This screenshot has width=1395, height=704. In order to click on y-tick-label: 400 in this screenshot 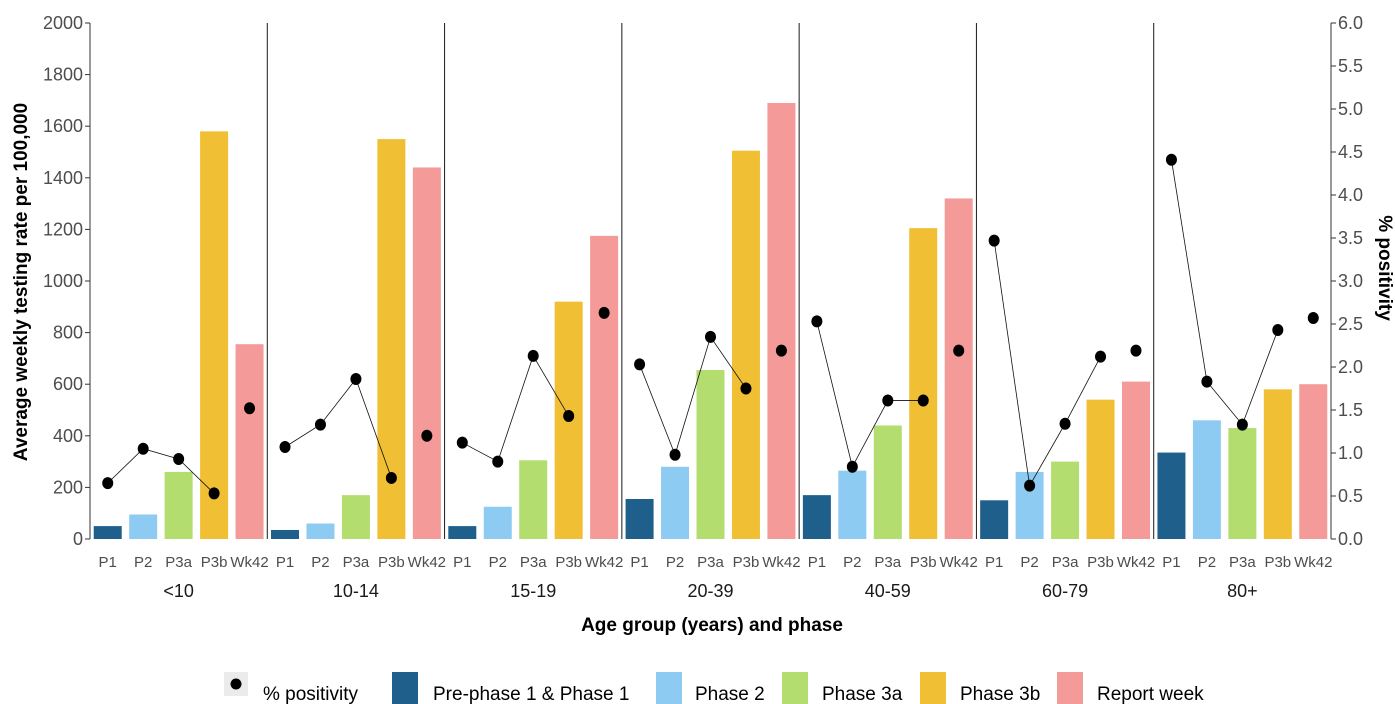, I will do `click(68, 436)`.